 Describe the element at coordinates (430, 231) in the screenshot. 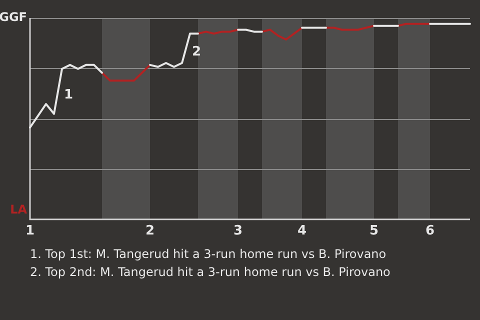

I see `x-tick-label: 6` at that location.